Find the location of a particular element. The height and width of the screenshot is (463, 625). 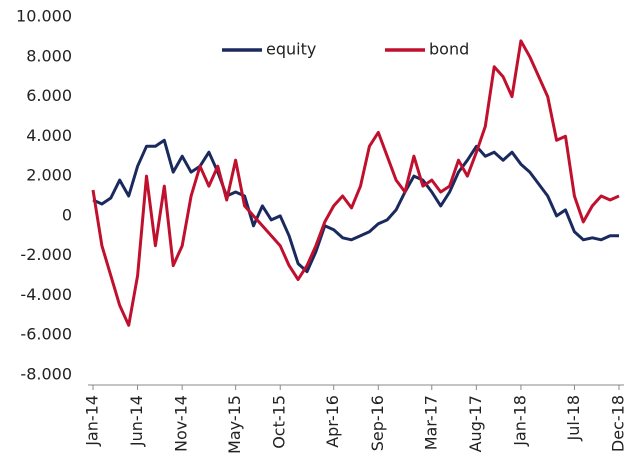

x-tick-label: Sep-16 is located at coordinates (377, 423).